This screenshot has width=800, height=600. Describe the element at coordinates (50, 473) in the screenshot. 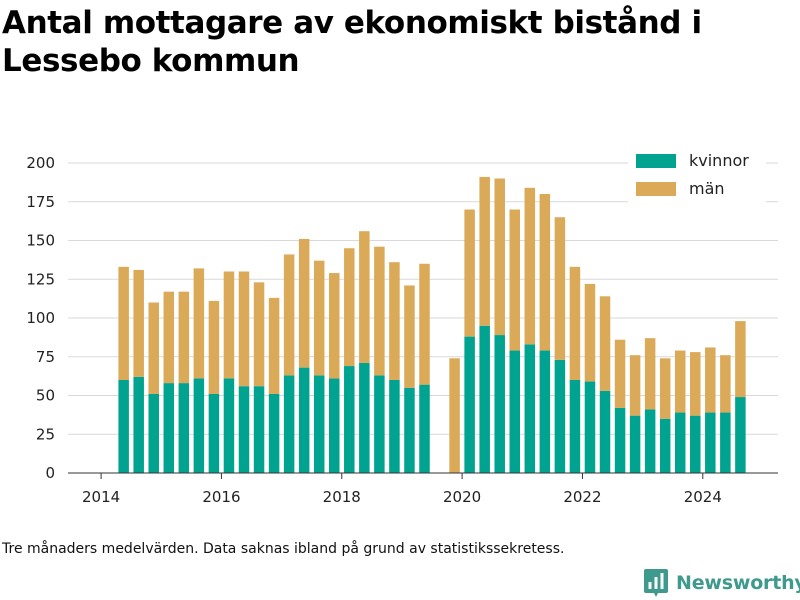

I see `y-tick-label: 0` at that location.